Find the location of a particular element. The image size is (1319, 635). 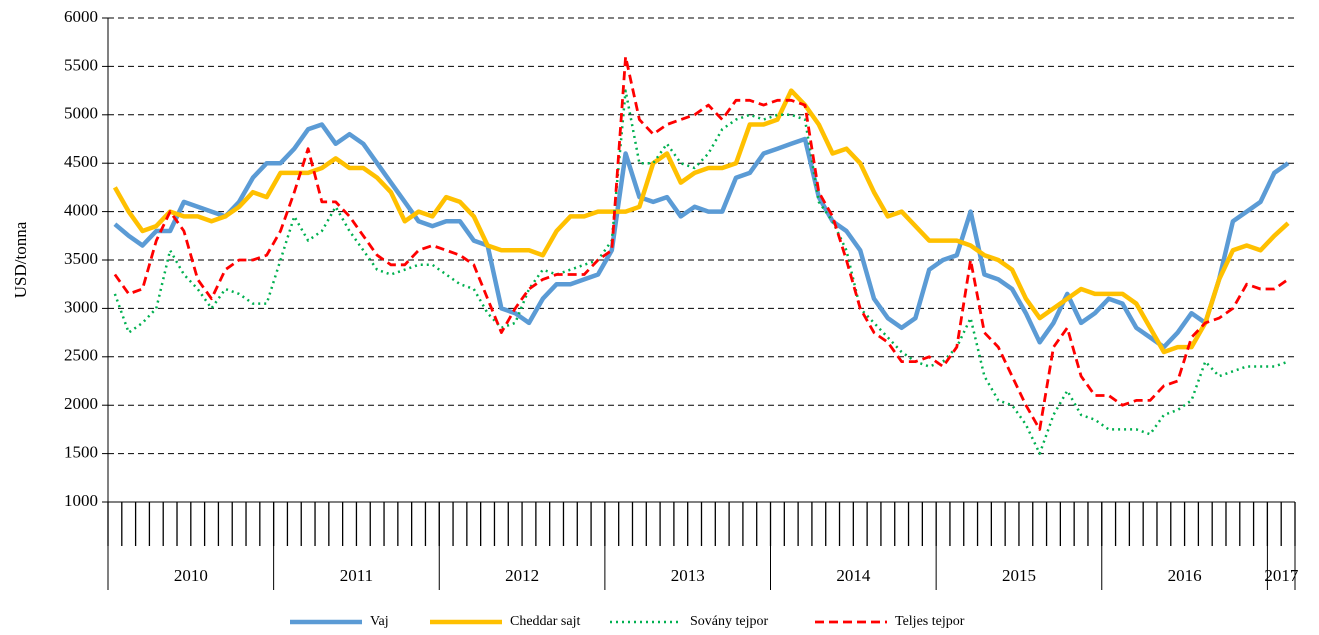

legend-label: Vaj is located at coordinates (379, 621).